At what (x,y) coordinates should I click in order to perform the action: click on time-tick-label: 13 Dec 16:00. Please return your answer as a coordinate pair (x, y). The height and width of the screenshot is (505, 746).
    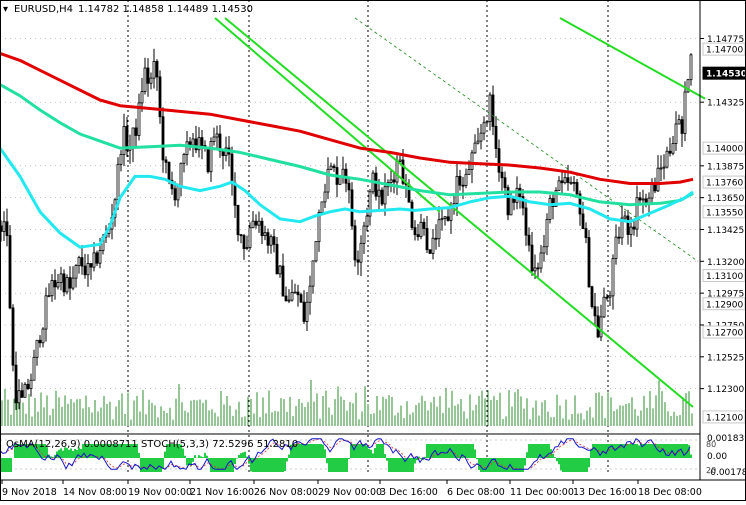
    Looking at the image, I should click on (605, 492).